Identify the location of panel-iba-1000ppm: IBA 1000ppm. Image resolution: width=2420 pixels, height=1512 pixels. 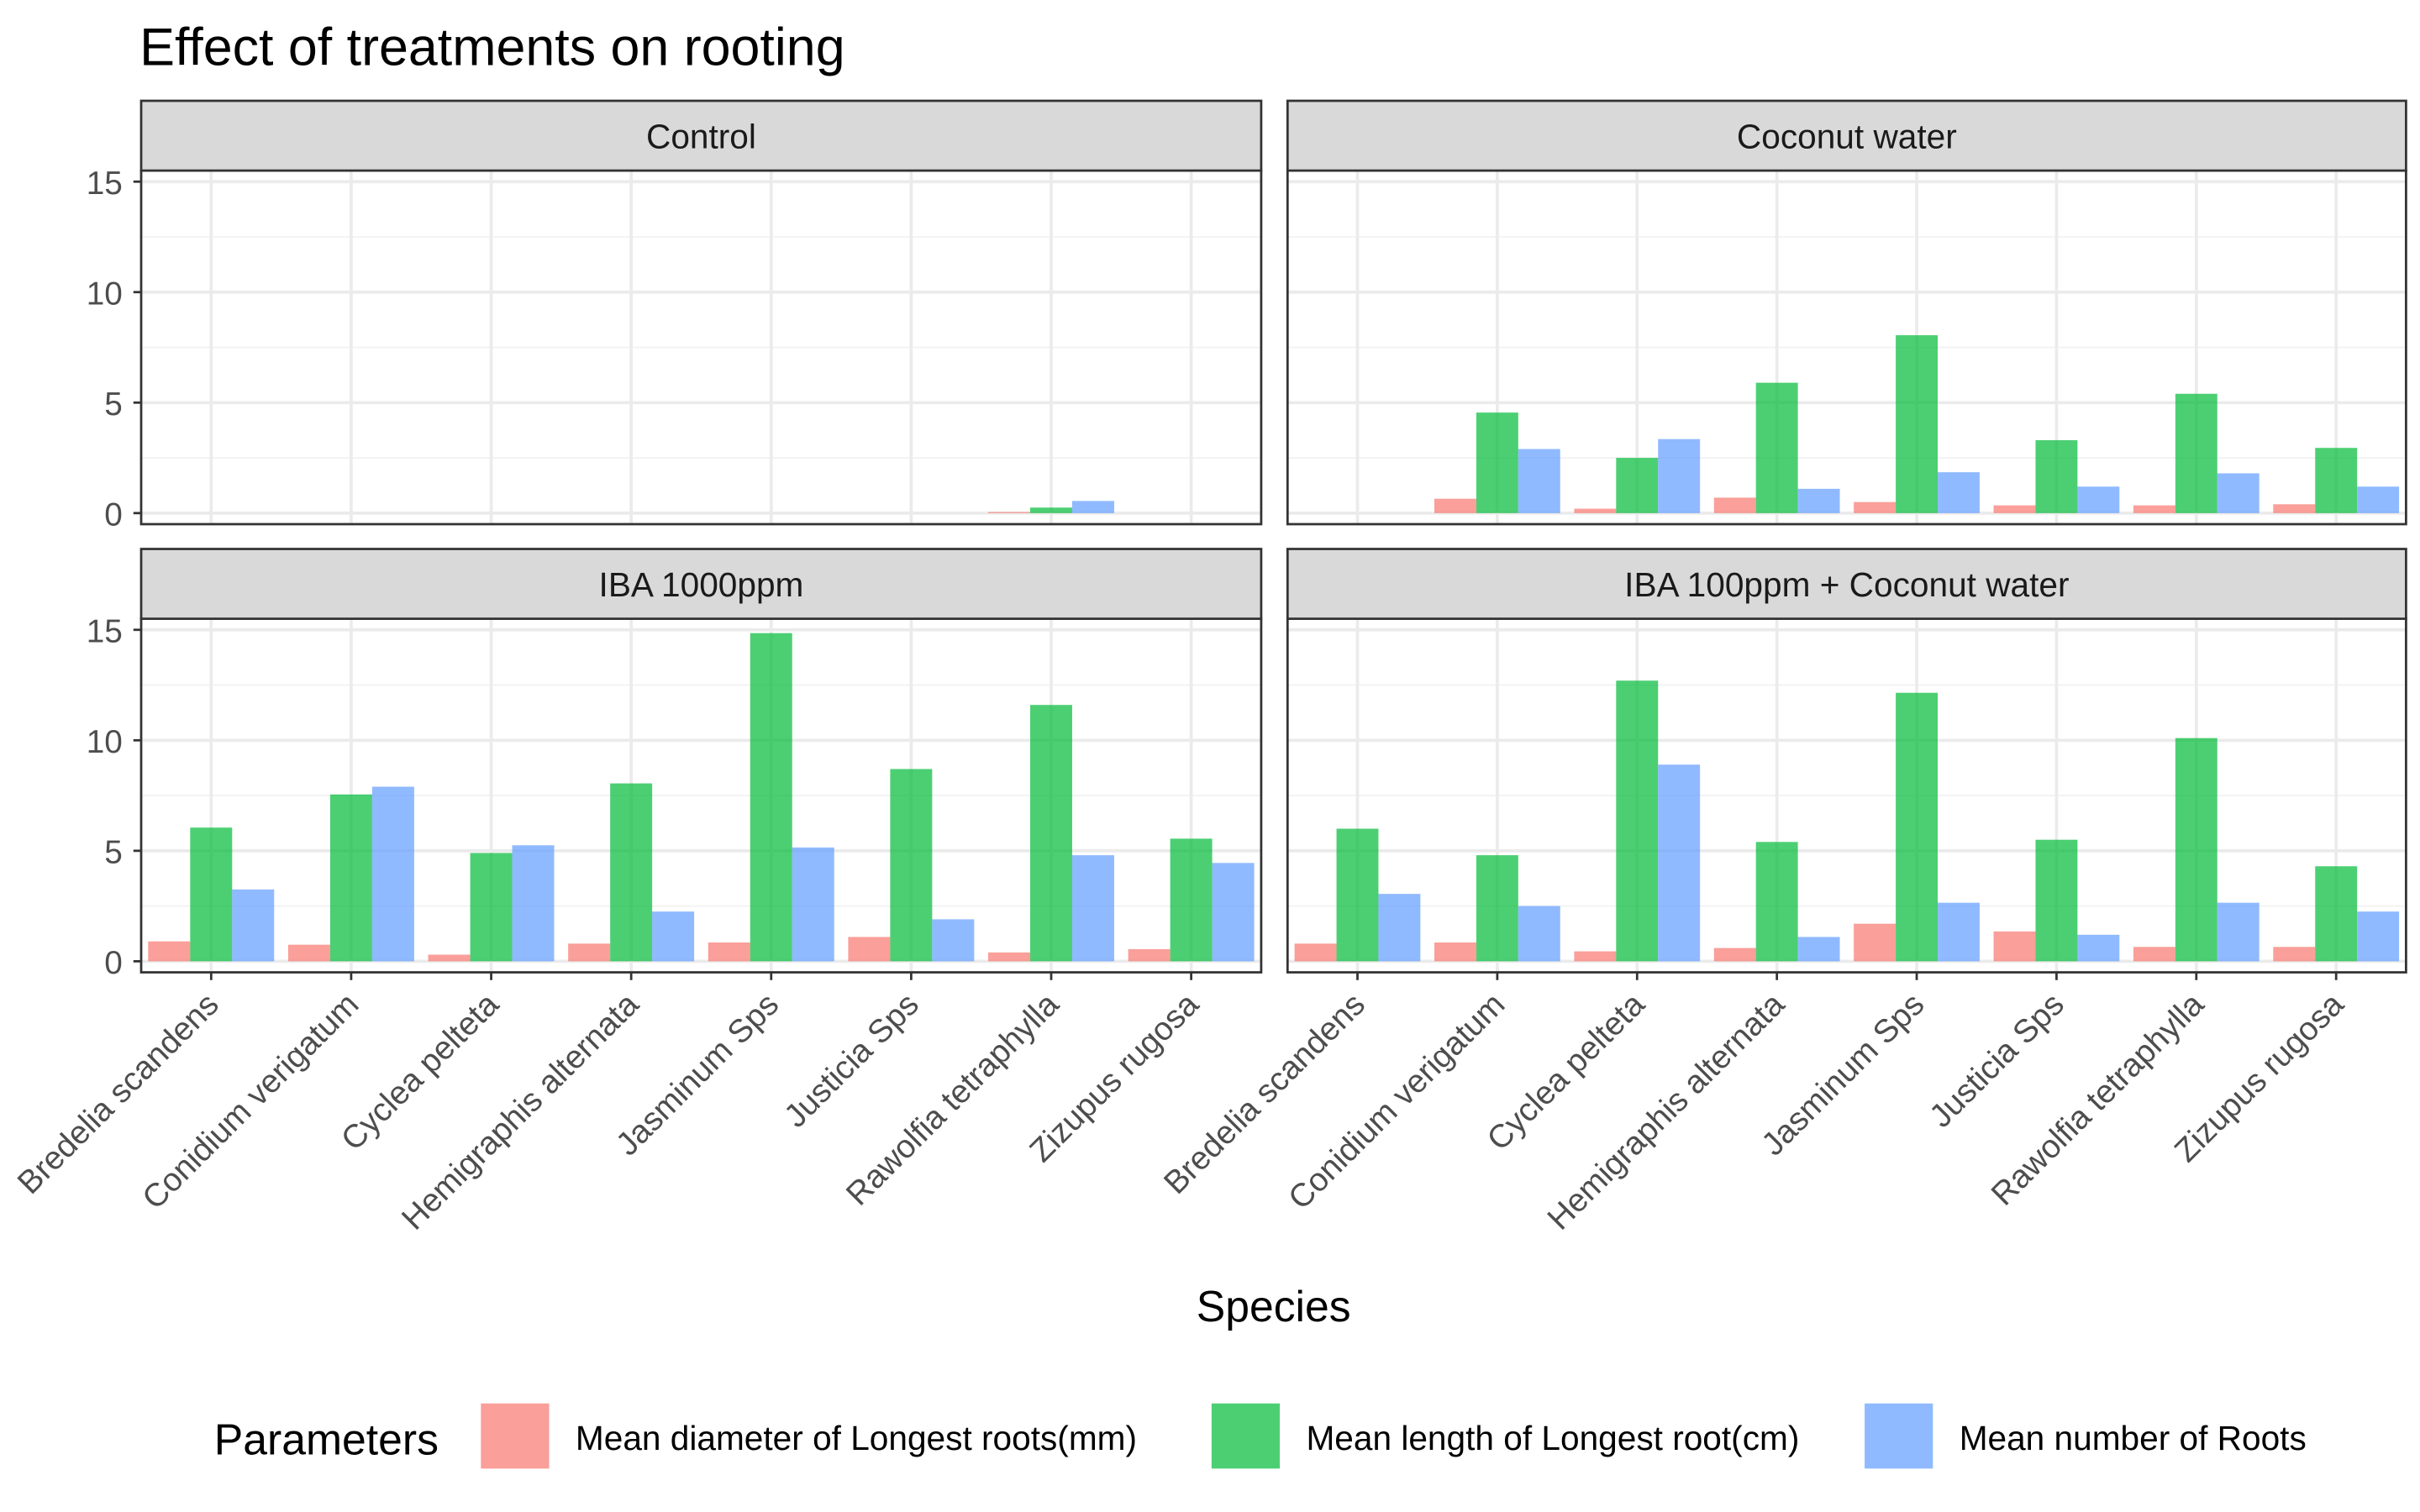
(701, 761).